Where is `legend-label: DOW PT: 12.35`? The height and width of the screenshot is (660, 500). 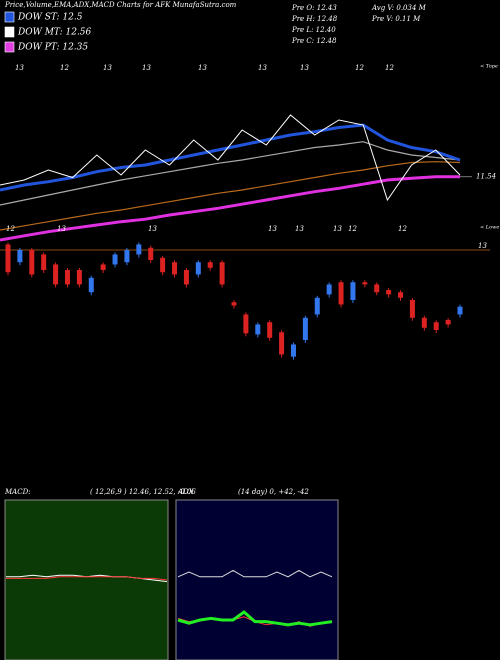 legend-label: DOW PT: 12.35 is located at coordinates (52, 48).